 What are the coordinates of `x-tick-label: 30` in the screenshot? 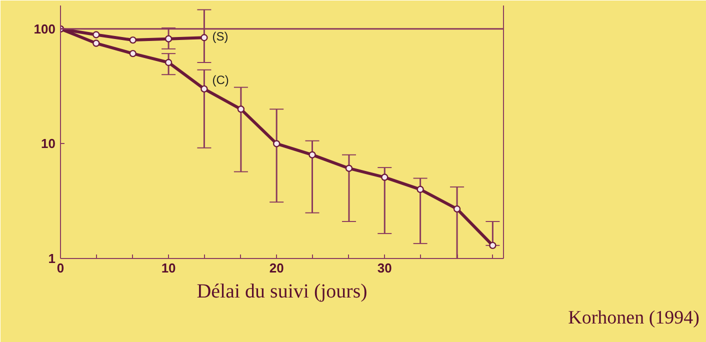 It's located at (384, 268).